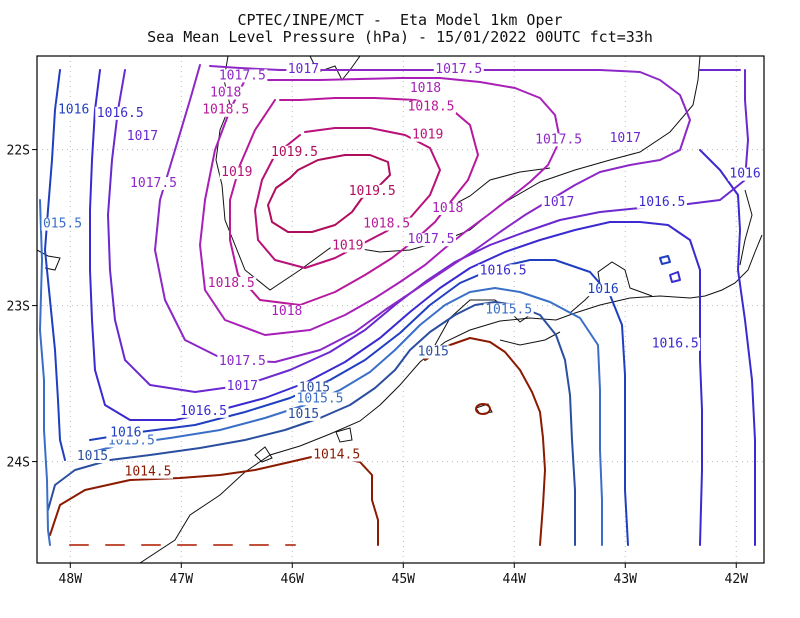 The width and height of the screenshot is (800, 618). What do you see at coordinates (626, 579) in the screenshot?
I see `x-tick-label: 43W` at bounding box center [626, 579].